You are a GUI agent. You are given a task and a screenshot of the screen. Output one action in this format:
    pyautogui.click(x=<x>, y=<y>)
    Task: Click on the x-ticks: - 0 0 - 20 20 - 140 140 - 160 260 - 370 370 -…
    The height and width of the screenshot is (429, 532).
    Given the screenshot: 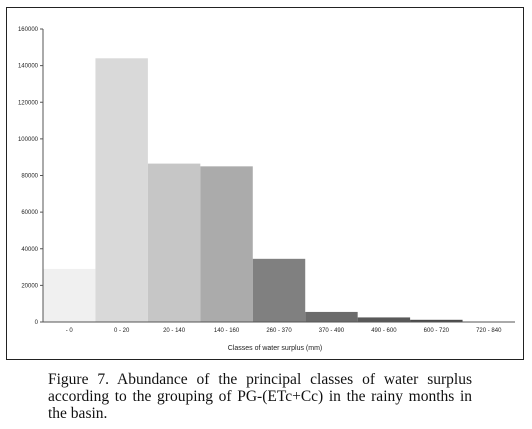 What is the action you would take?
    pyautogui.click(x=284, y=331)
    